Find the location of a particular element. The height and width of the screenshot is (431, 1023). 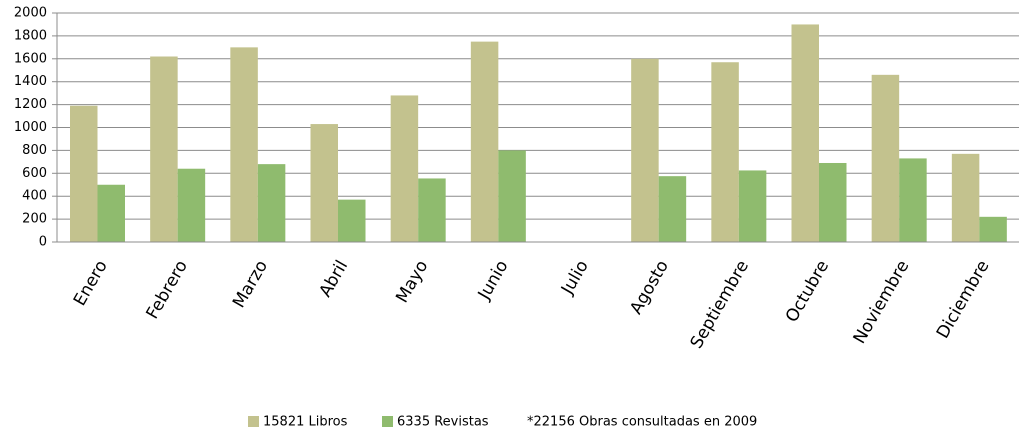

x-tick-label: Agosto is located at coordinates (649, 287).